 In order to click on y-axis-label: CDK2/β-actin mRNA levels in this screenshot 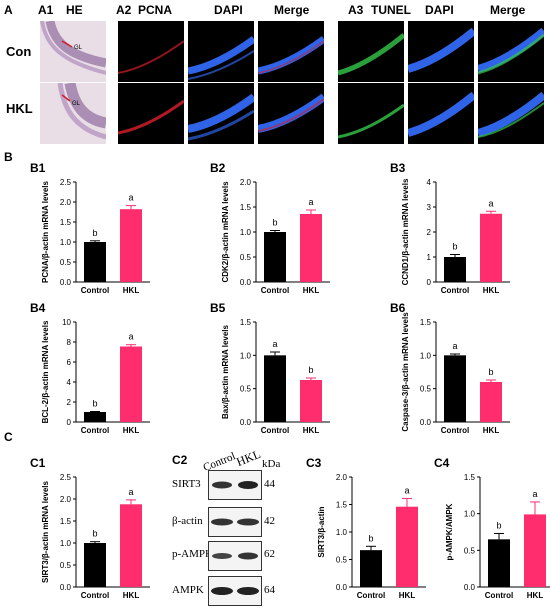, I will do `click(225, 232)`.